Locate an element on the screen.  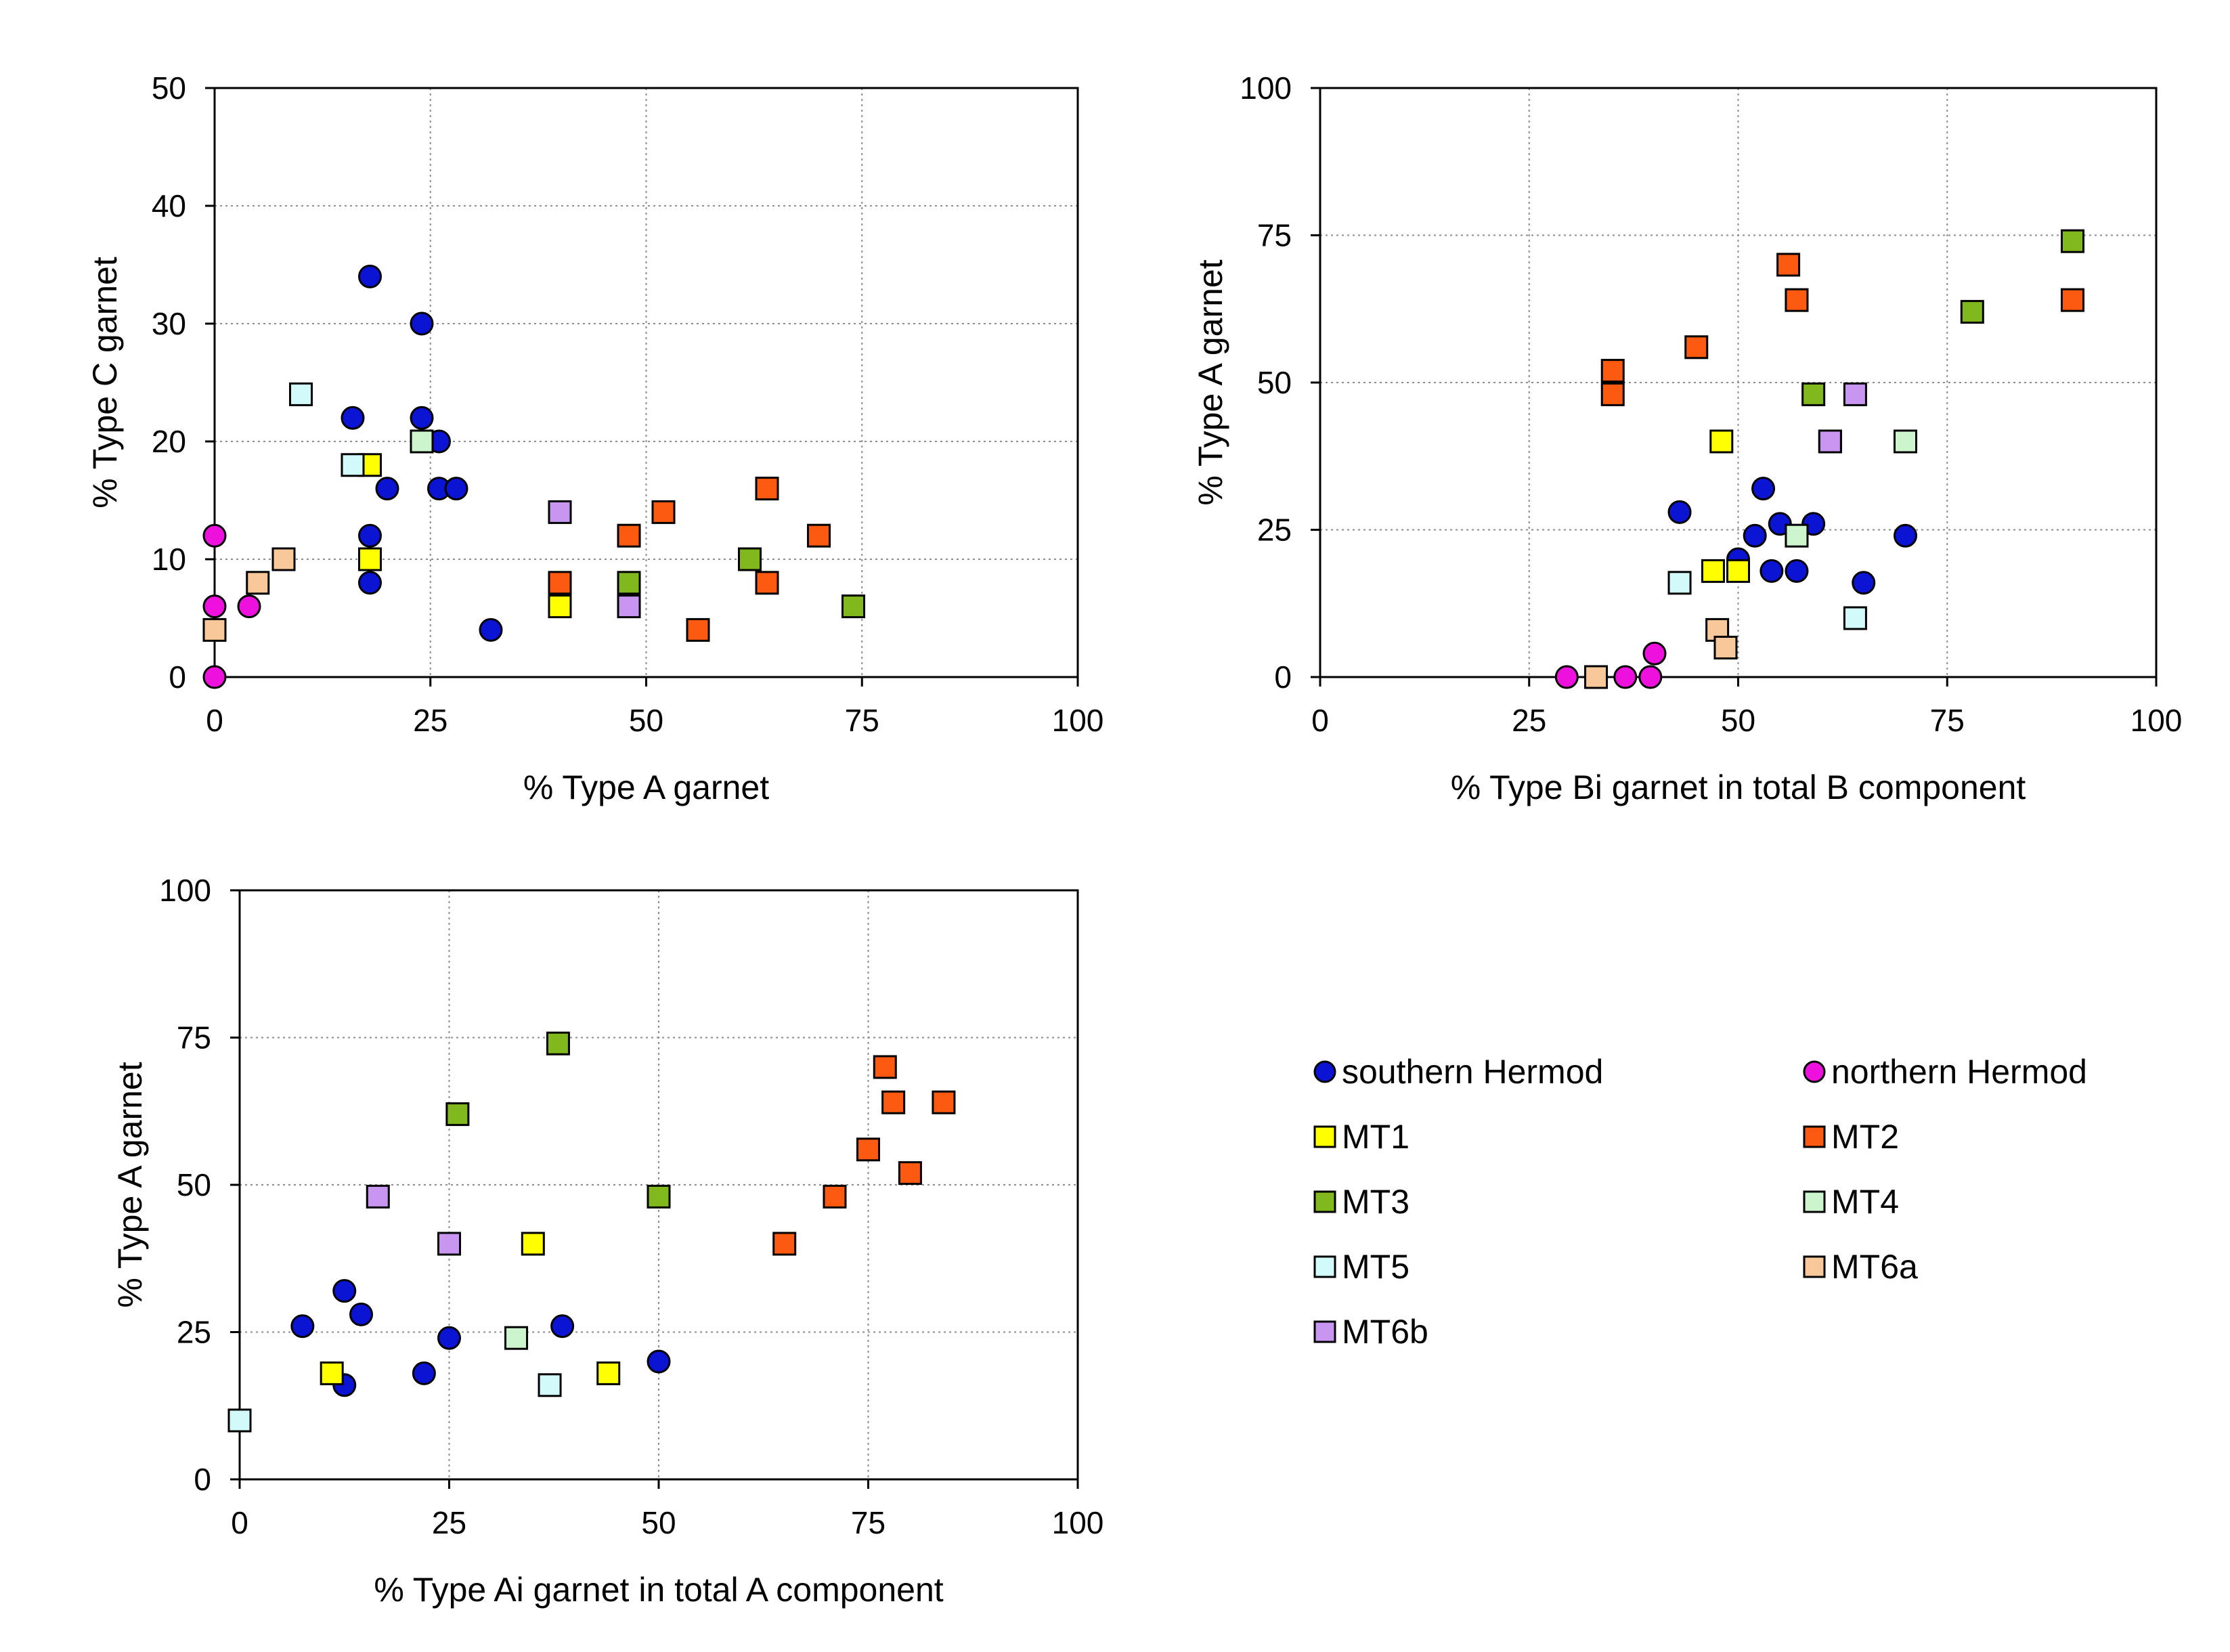
series-mt3 is located at coordinates (741, 583).